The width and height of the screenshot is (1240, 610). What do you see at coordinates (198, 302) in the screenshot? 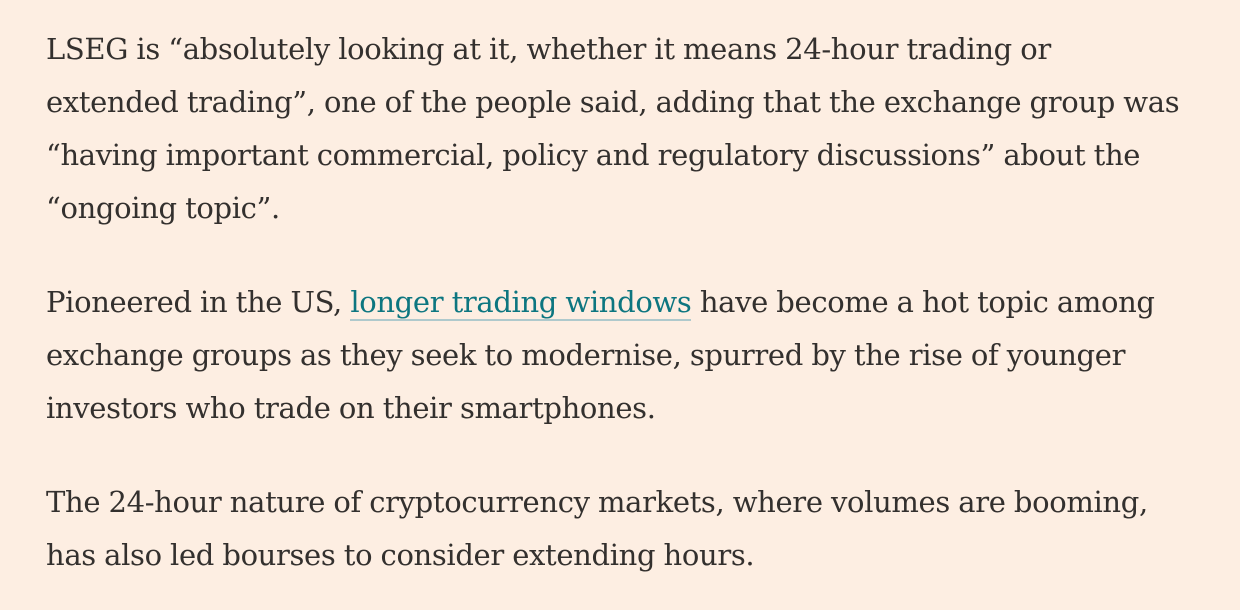
I see `paragraph-text-before-link: Pioneered in the US,` at bounding box center [198, 302].